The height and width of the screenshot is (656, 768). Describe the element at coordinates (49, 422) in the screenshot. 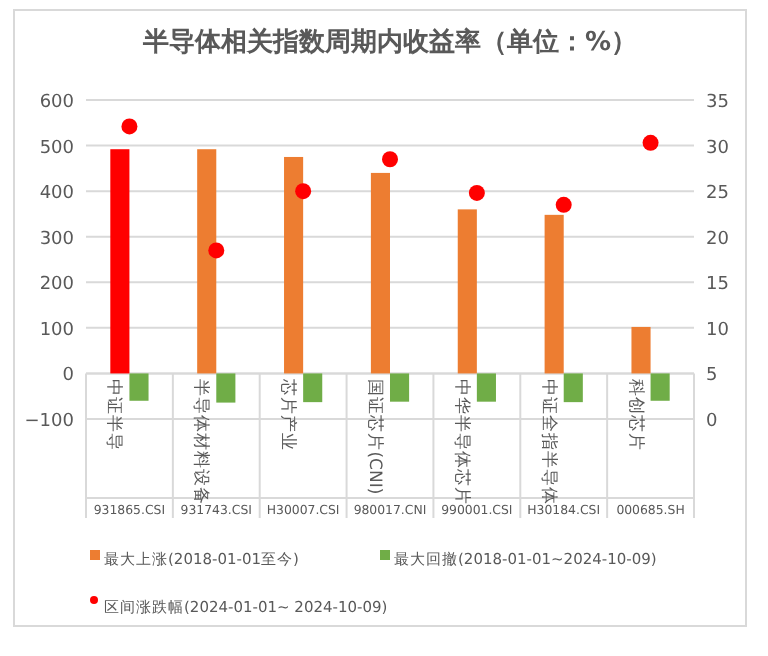

I see `y-tick-label: −100` at that location.